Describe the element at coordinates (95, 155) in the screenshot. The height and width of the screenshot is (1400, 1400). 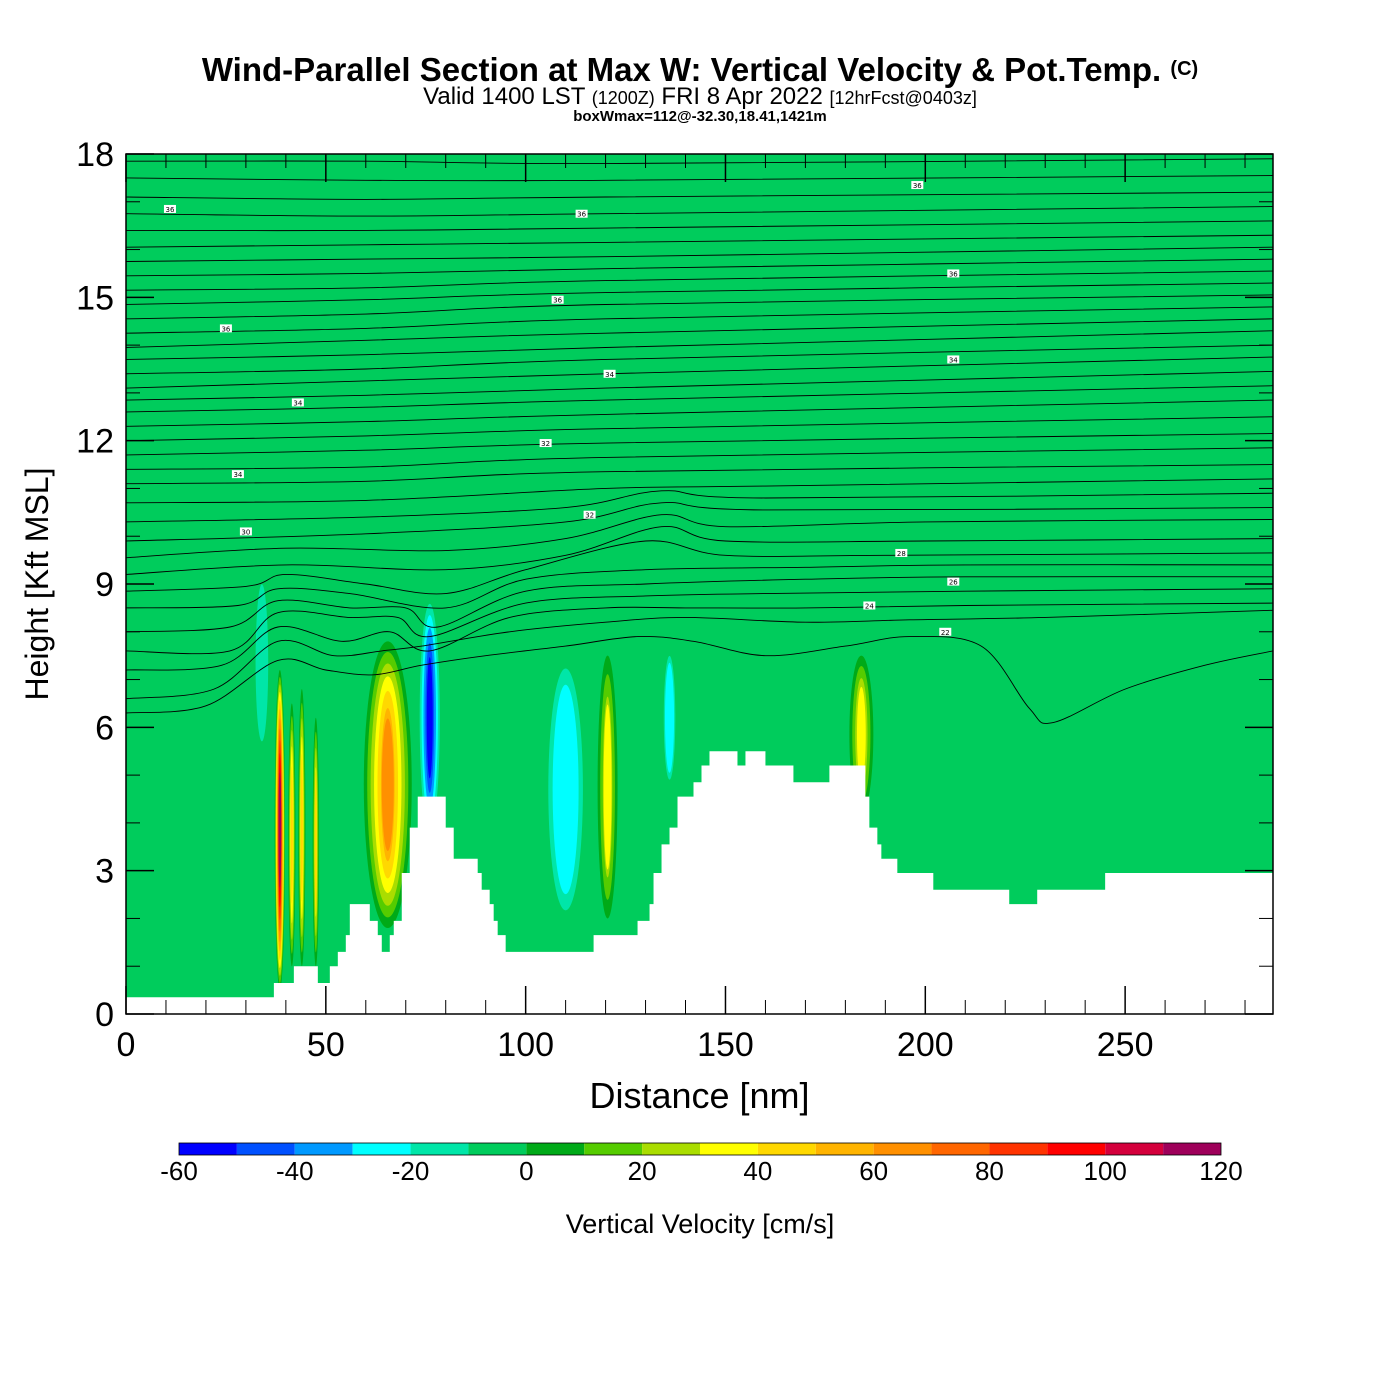
I see `y-tick-label: 18` at that location.